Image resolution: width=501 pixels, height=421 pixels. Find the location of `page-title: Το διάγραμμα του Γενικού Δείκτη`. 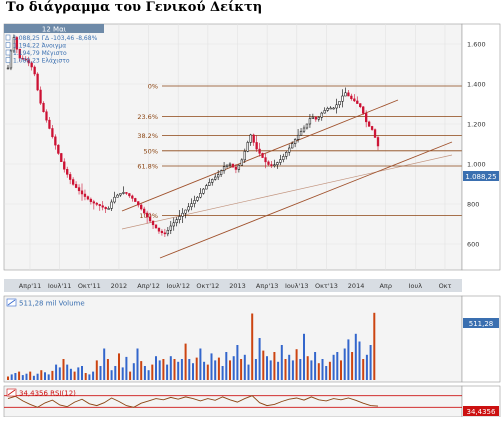

page-title: Το διάγραμμα του Γενικού Δείκτη is located at coordinates (134, 7).